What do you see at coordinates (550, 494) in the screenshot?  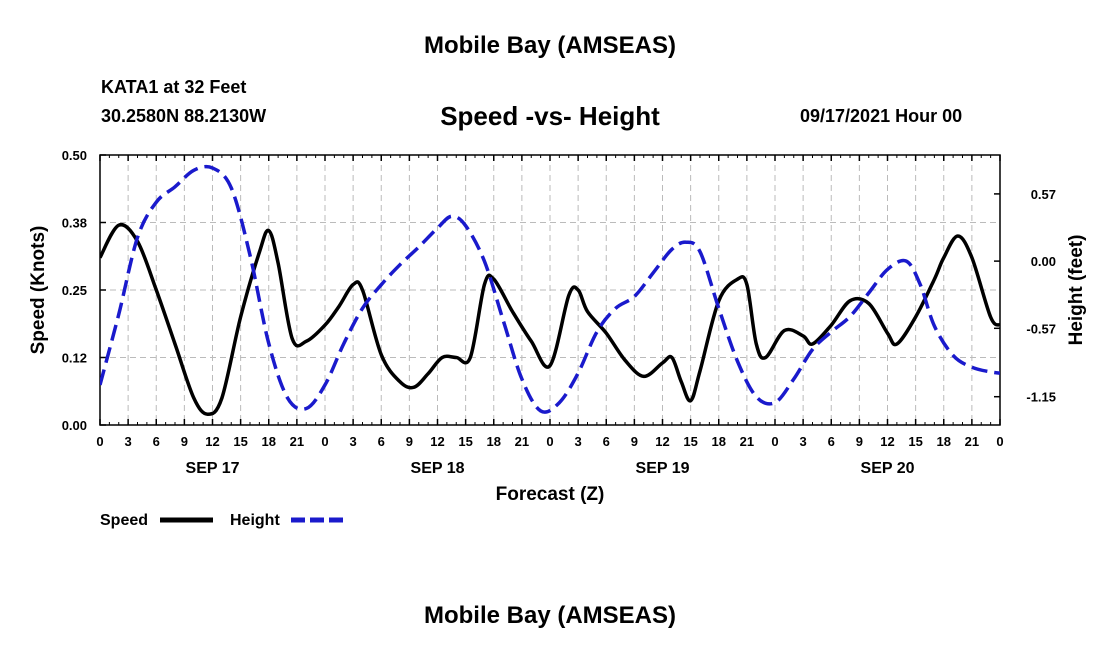 I see `x-axis-label: Forecast (Z)` at bounding box center [550, 494].